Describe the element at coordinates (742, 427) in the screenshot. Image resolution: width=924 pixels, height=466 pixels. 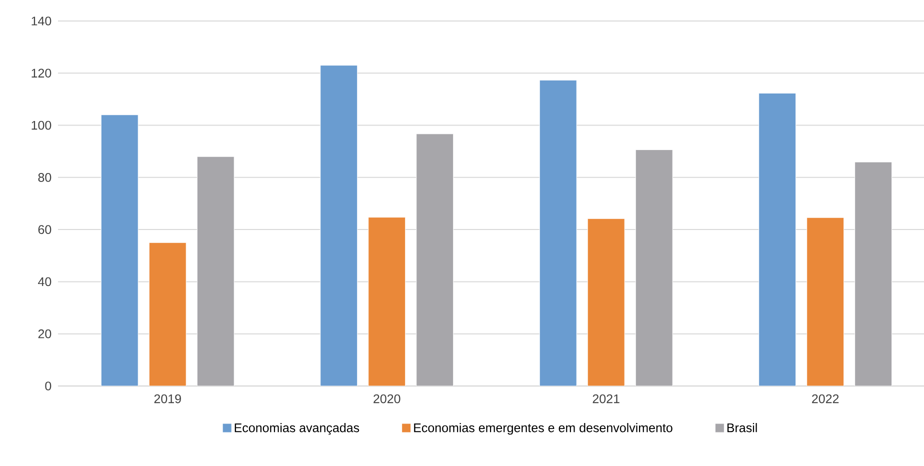
I see `legend-label: Brasil` at that location.